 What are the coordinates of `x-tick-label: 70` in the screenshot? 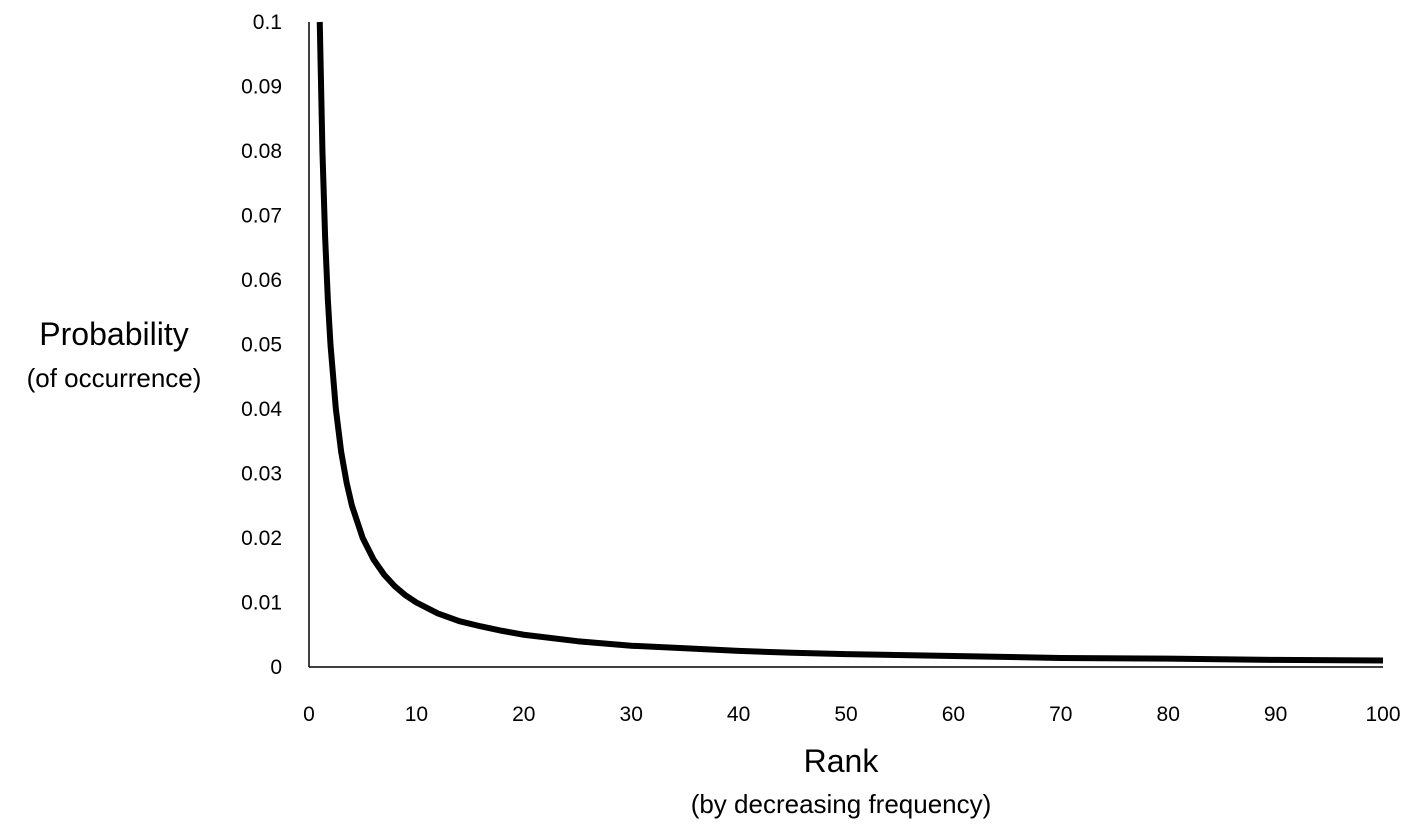 It's located at (1060, 714).